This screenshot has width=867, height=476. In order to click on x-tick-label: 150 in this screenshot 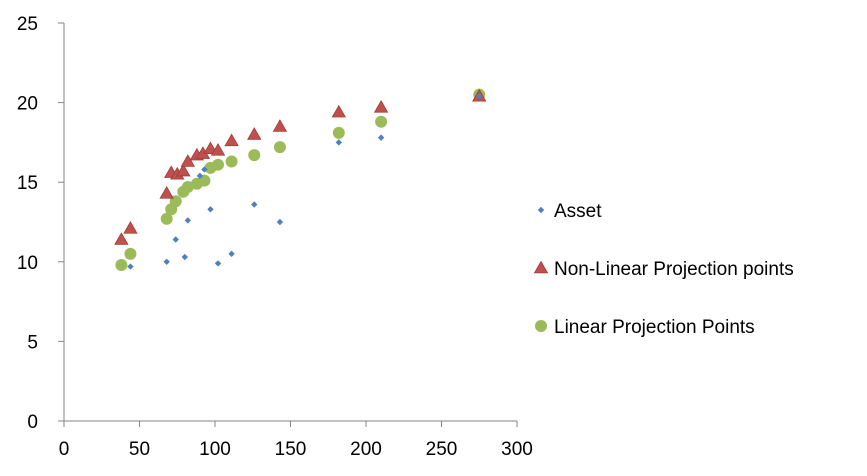, I will do `click(291, 449)`.